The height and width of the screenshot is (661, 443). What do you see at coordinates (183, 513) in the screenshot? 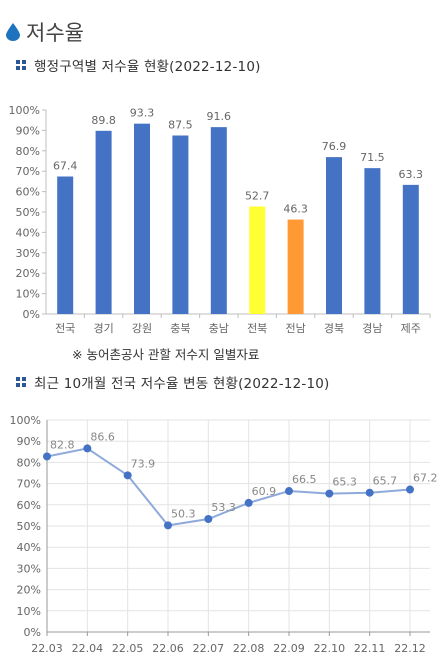
I see `point-value-label: 50.3` at bounding box center [183, 513].